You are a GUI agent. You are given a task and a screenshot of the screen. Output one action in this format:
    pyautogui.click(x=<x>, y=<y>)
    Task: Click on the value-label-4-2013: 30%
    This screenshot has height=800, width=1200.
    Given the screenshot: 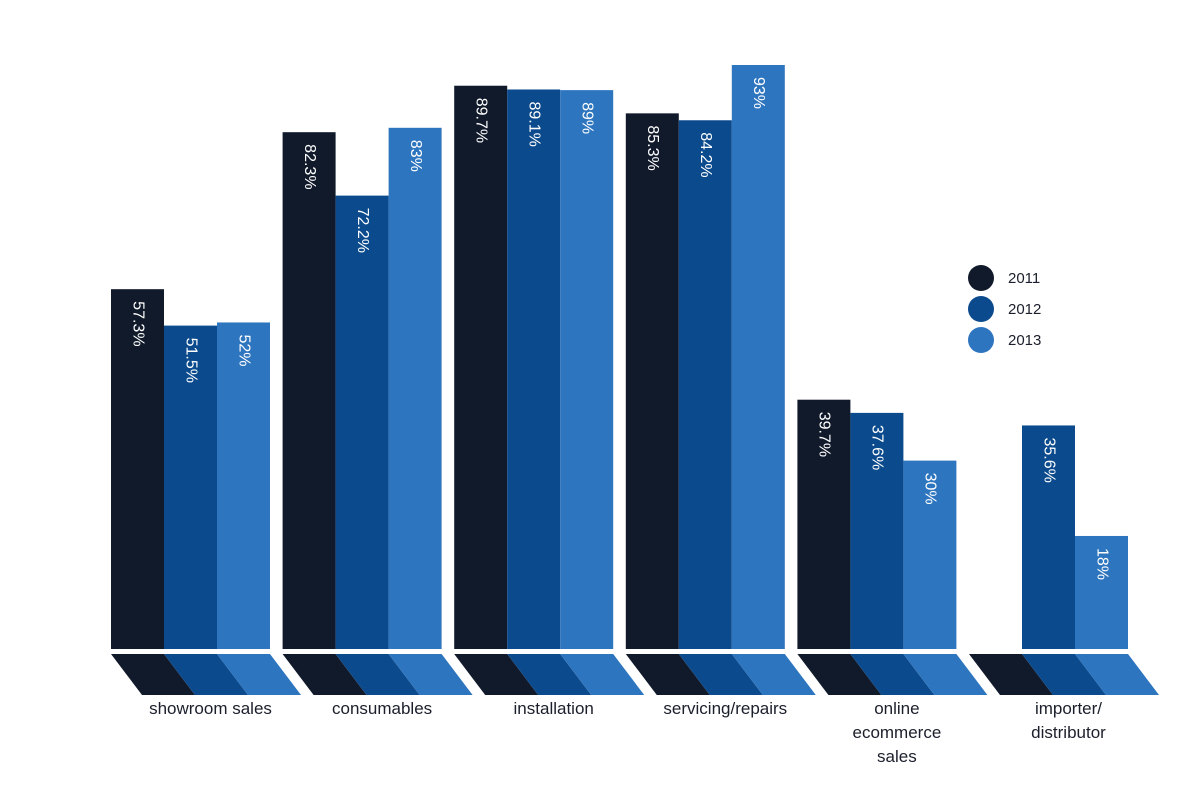 What is the action you would take?
    pyautogui.click(x=930, y=489)
    